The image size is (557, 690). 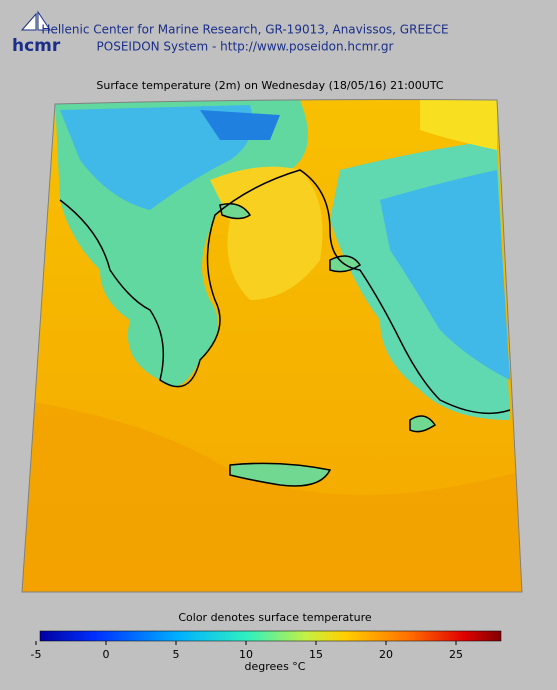 What do you see at coordinates (246, 654) in the screenshot?
I see `tick-label: 10` at bounding box center [246, 654].